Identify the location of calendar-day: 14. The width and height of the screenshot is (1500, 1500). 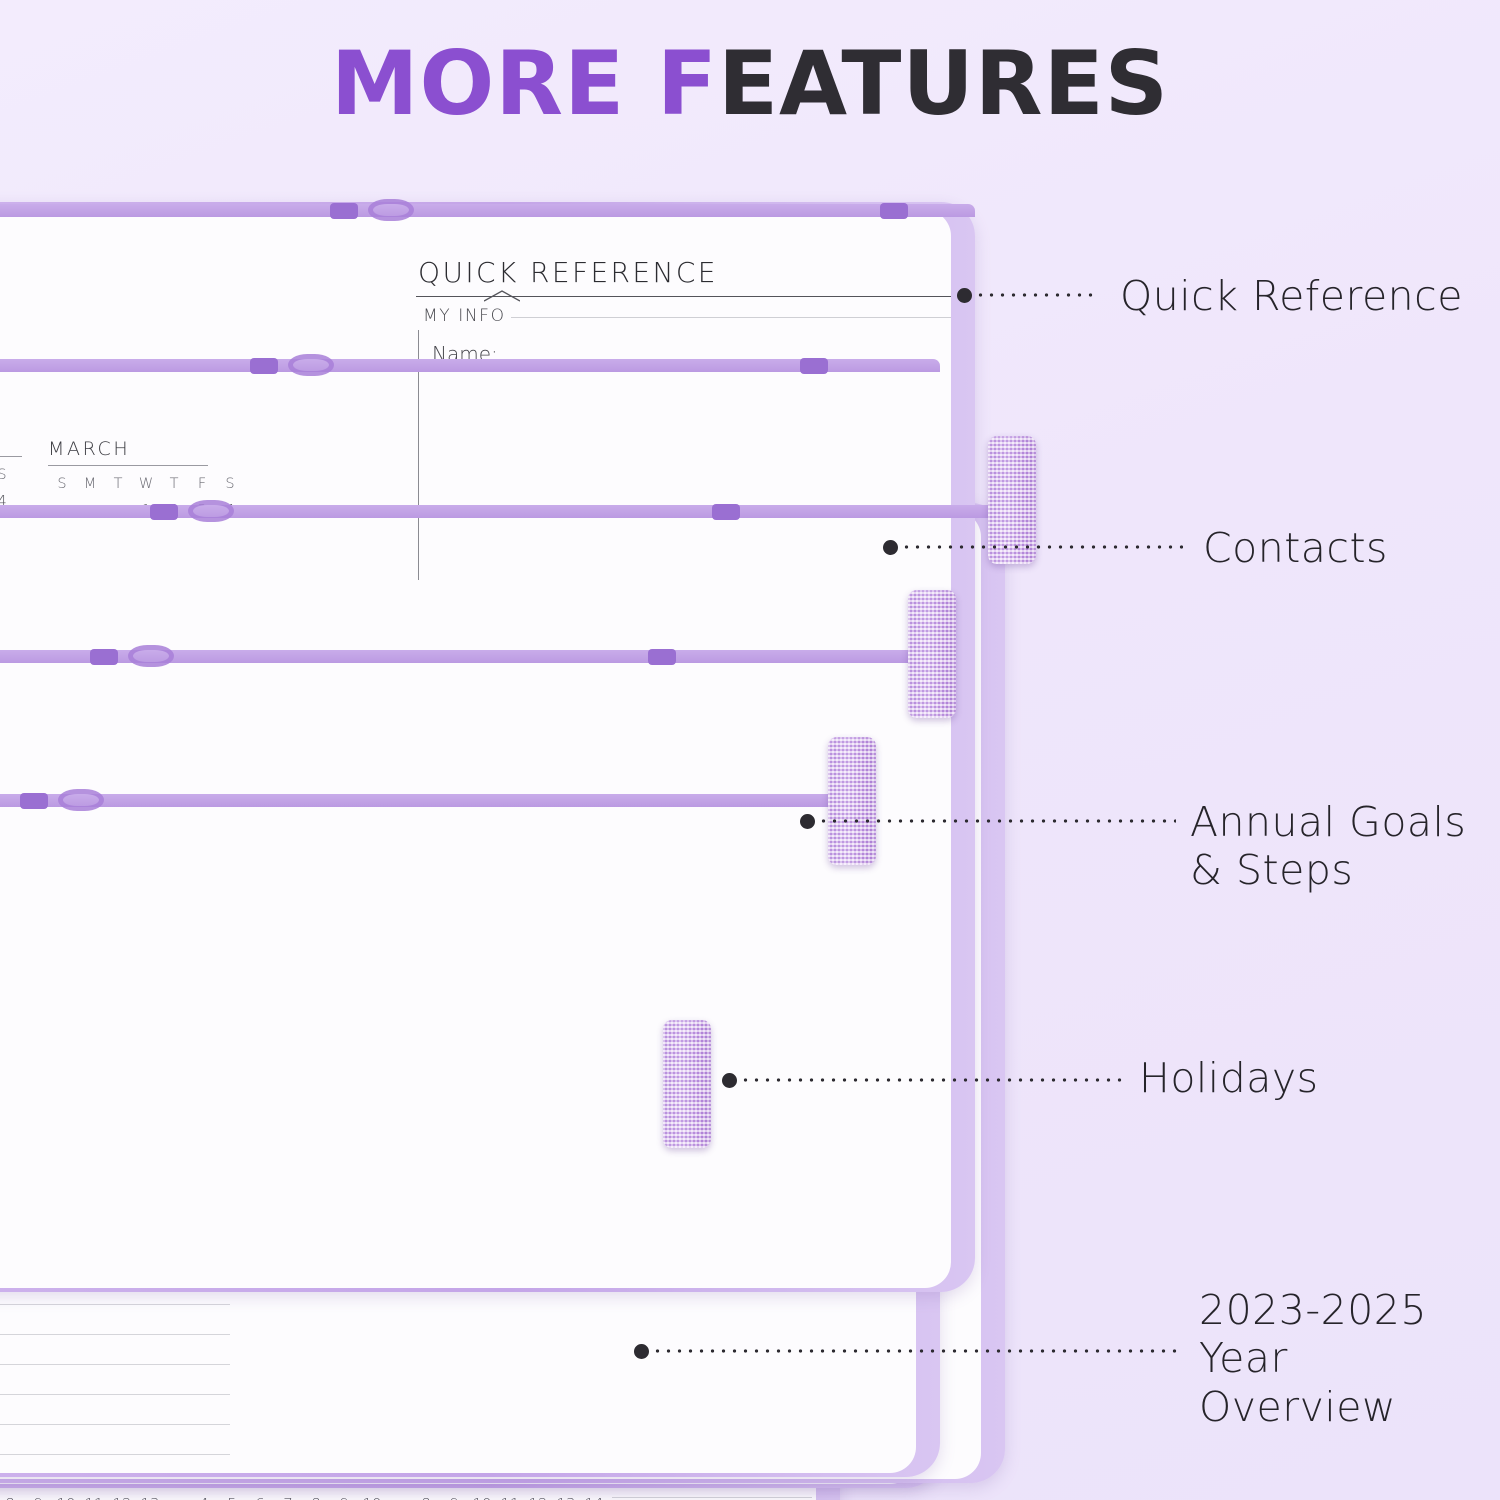
(594, 1495).